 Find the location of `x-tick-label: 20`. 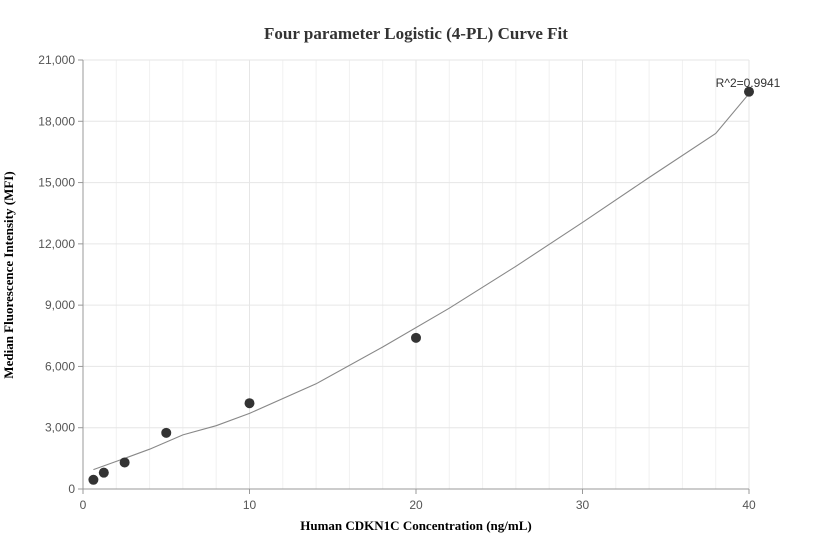

x-tick-label: 20 is located at coordinates (416, 505).